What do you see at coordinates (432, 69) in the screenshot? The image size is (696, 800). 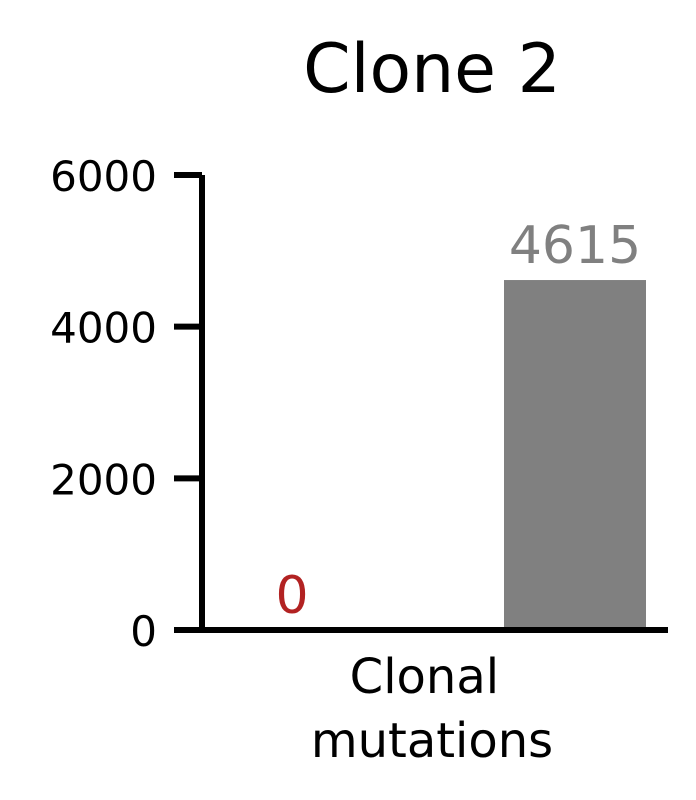 I see `chart-title: Clone 2` at bounding box center [432, 69].